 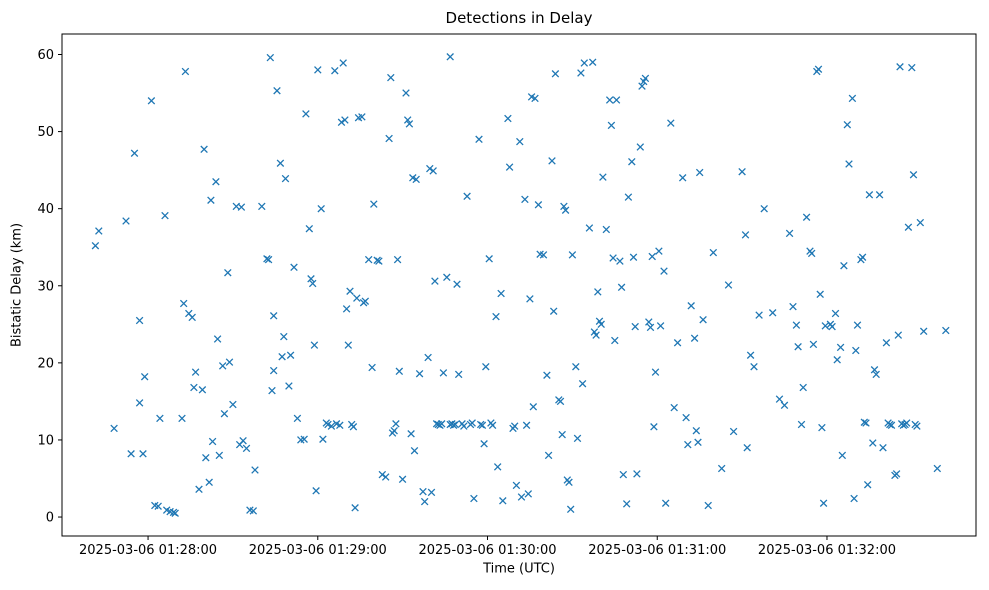 What do you see at coordinates (45, 132) in the screenshot?
I see `y-tick-label: 50` at bounding box center [45, 132].